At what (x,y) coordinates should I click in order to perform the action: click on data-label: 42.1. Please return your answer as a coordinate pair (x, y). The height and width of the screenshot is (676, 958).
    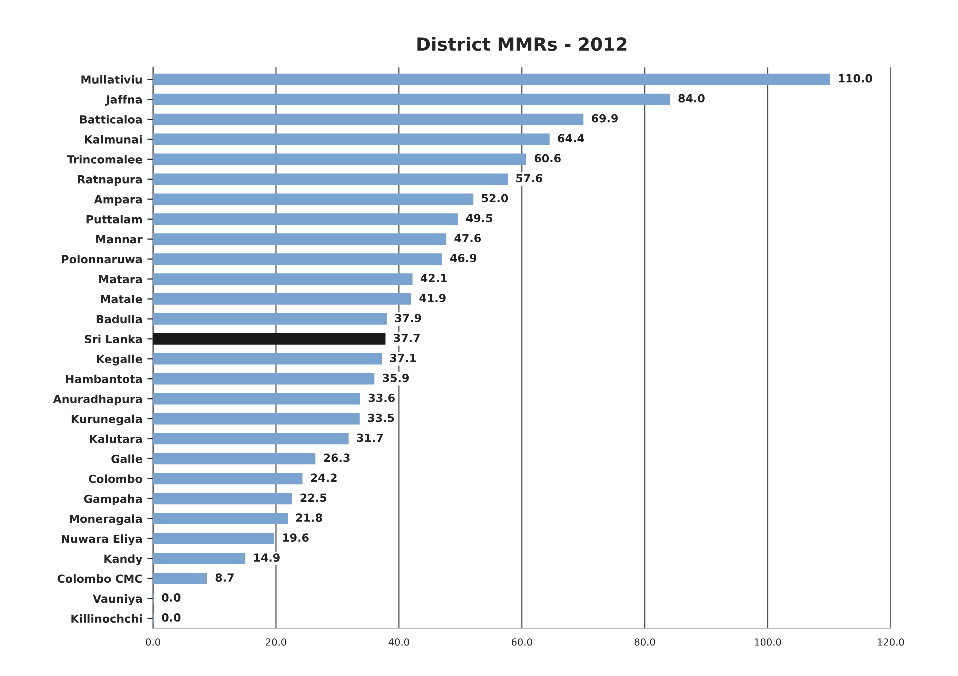
    Looking at the image, I should click on (434, 278).